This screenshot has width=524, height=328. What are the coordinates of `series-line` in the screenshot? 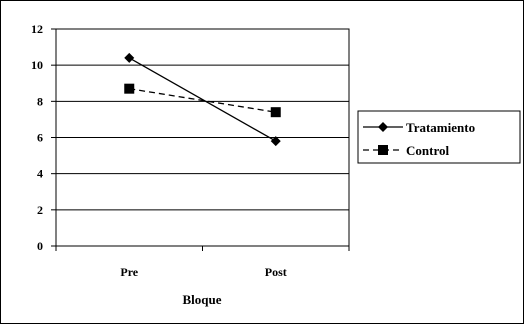 It's located at (202, 99).